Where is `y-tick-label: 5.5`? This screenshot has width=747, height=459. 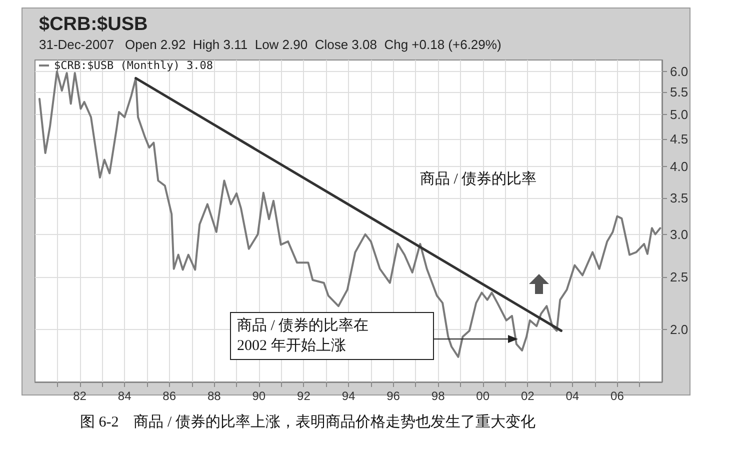
y-tick-label: 5.5 is located at coordinates (679, 92).